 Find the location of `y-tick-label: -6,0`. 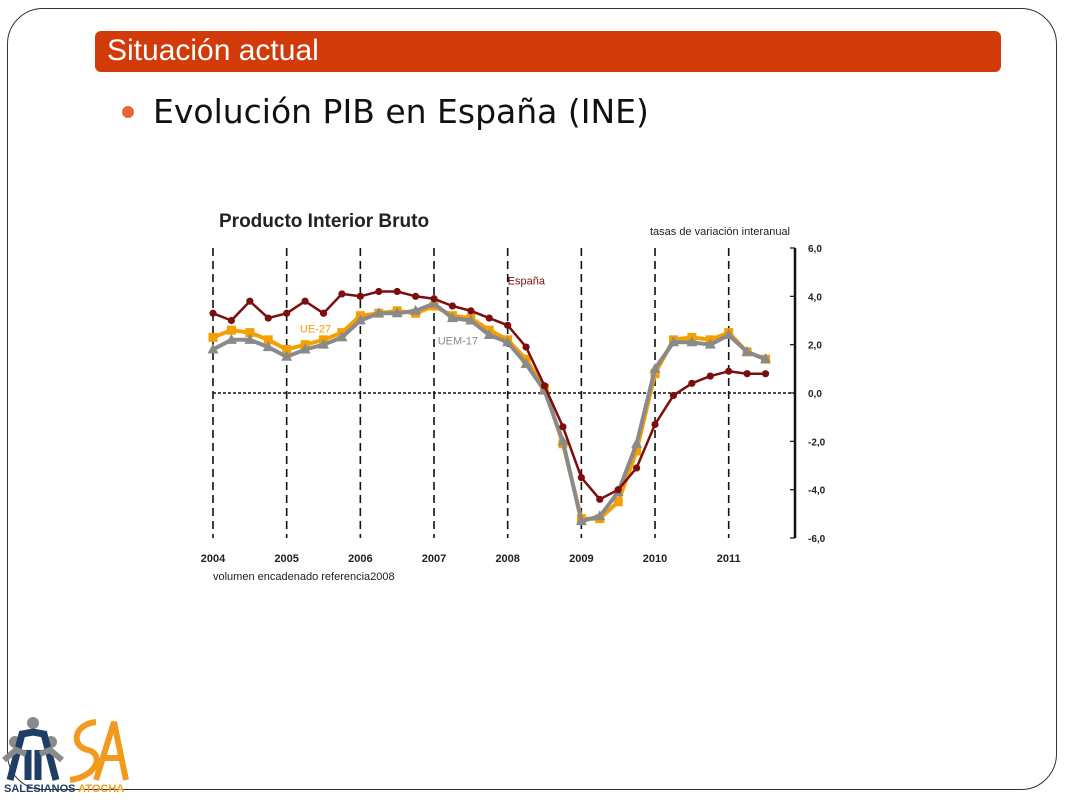

y-tick-label: -6,0 is located at coordinates (817, 539).